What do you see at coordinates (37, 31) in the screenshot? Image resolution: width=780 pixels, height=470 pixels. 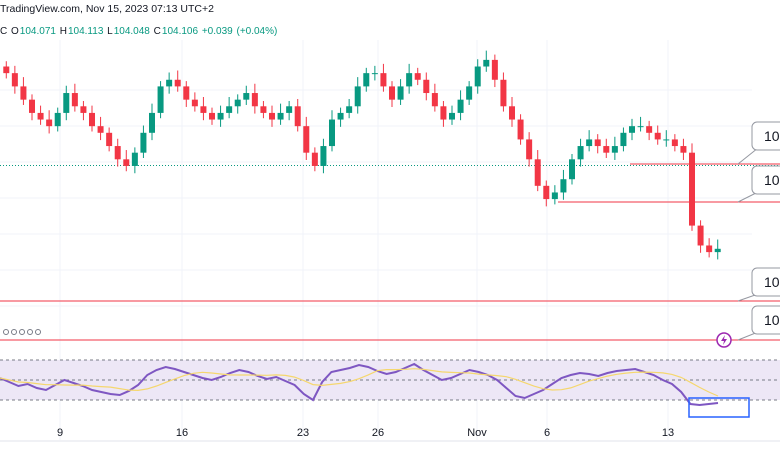 I see `open-value: 104.071` at bounding box center [37, 31].